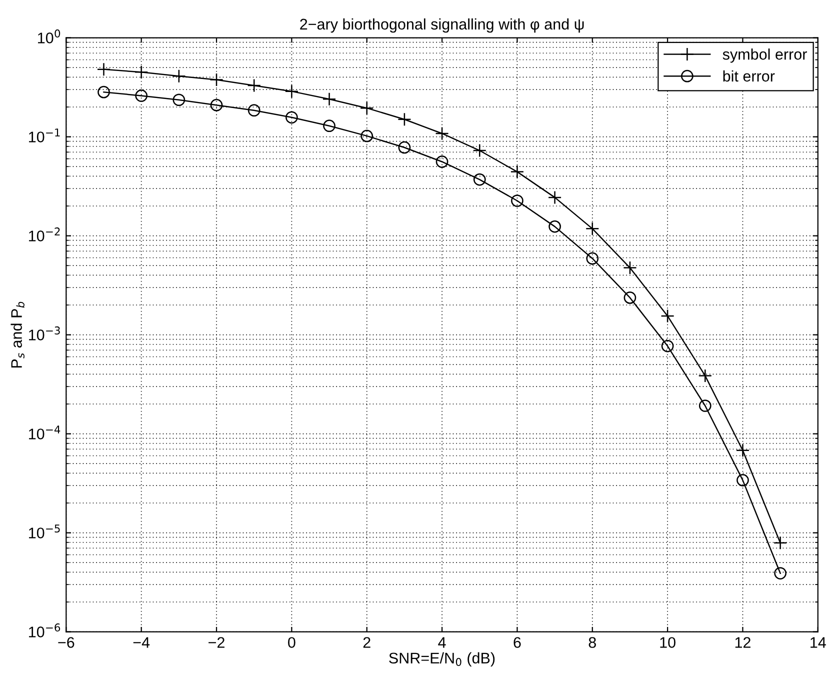  What do you see at coordinates (44, 234) in the screenshot?
I see `y-tick-label: 10$^{−2}$` at bounding box center [44, 234].